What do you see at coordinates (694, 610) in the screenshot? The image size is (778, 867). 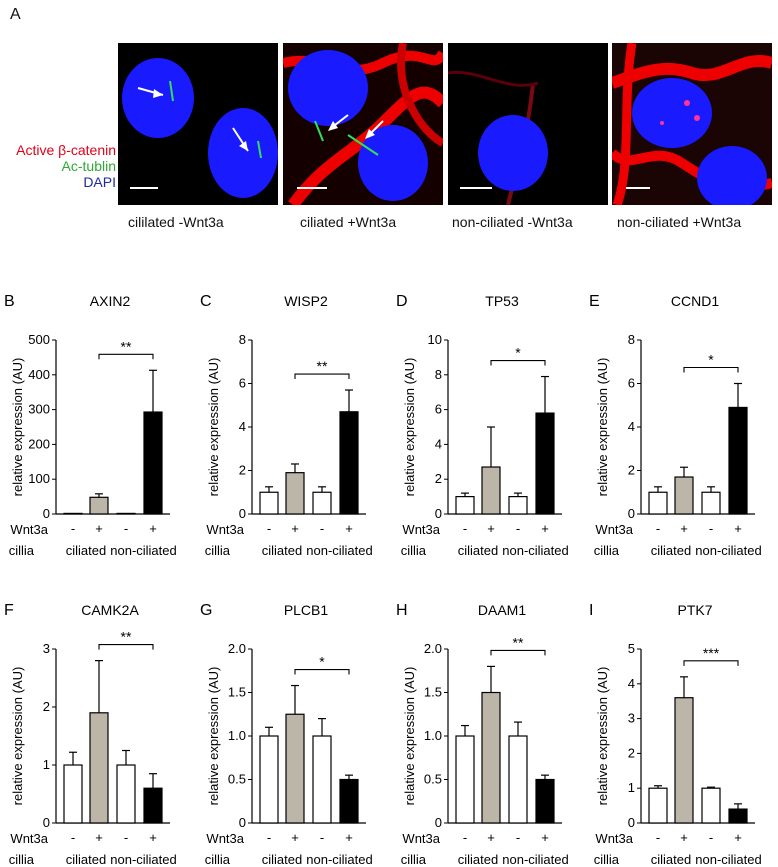 I see `chart-title: PTK7` at bounding box center [694, 610].